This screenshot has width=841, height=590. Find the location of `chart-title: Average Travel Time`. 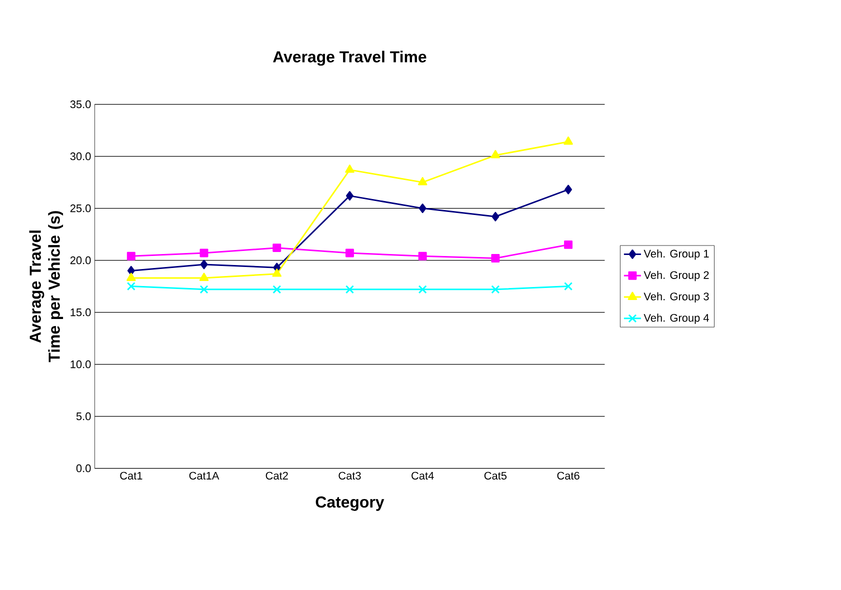

chart-title: Average Travel Time is located at coordinates (349, 58).